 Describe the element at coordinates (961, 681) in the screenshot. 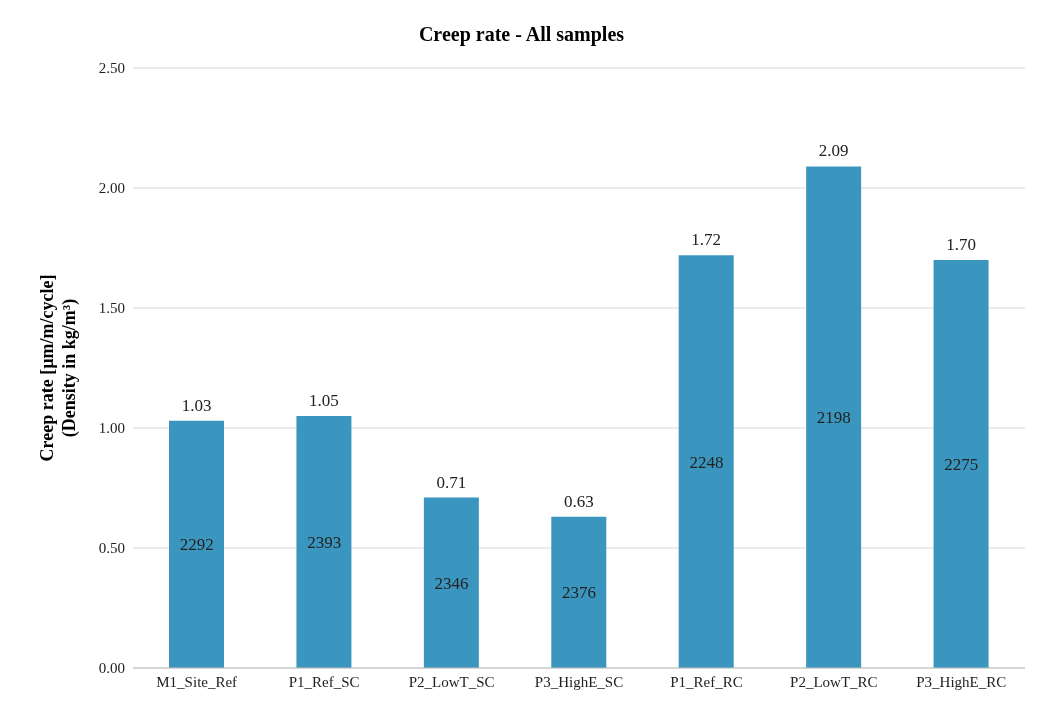

I see `x-tick-label: P3_HighE_RC` at that location.